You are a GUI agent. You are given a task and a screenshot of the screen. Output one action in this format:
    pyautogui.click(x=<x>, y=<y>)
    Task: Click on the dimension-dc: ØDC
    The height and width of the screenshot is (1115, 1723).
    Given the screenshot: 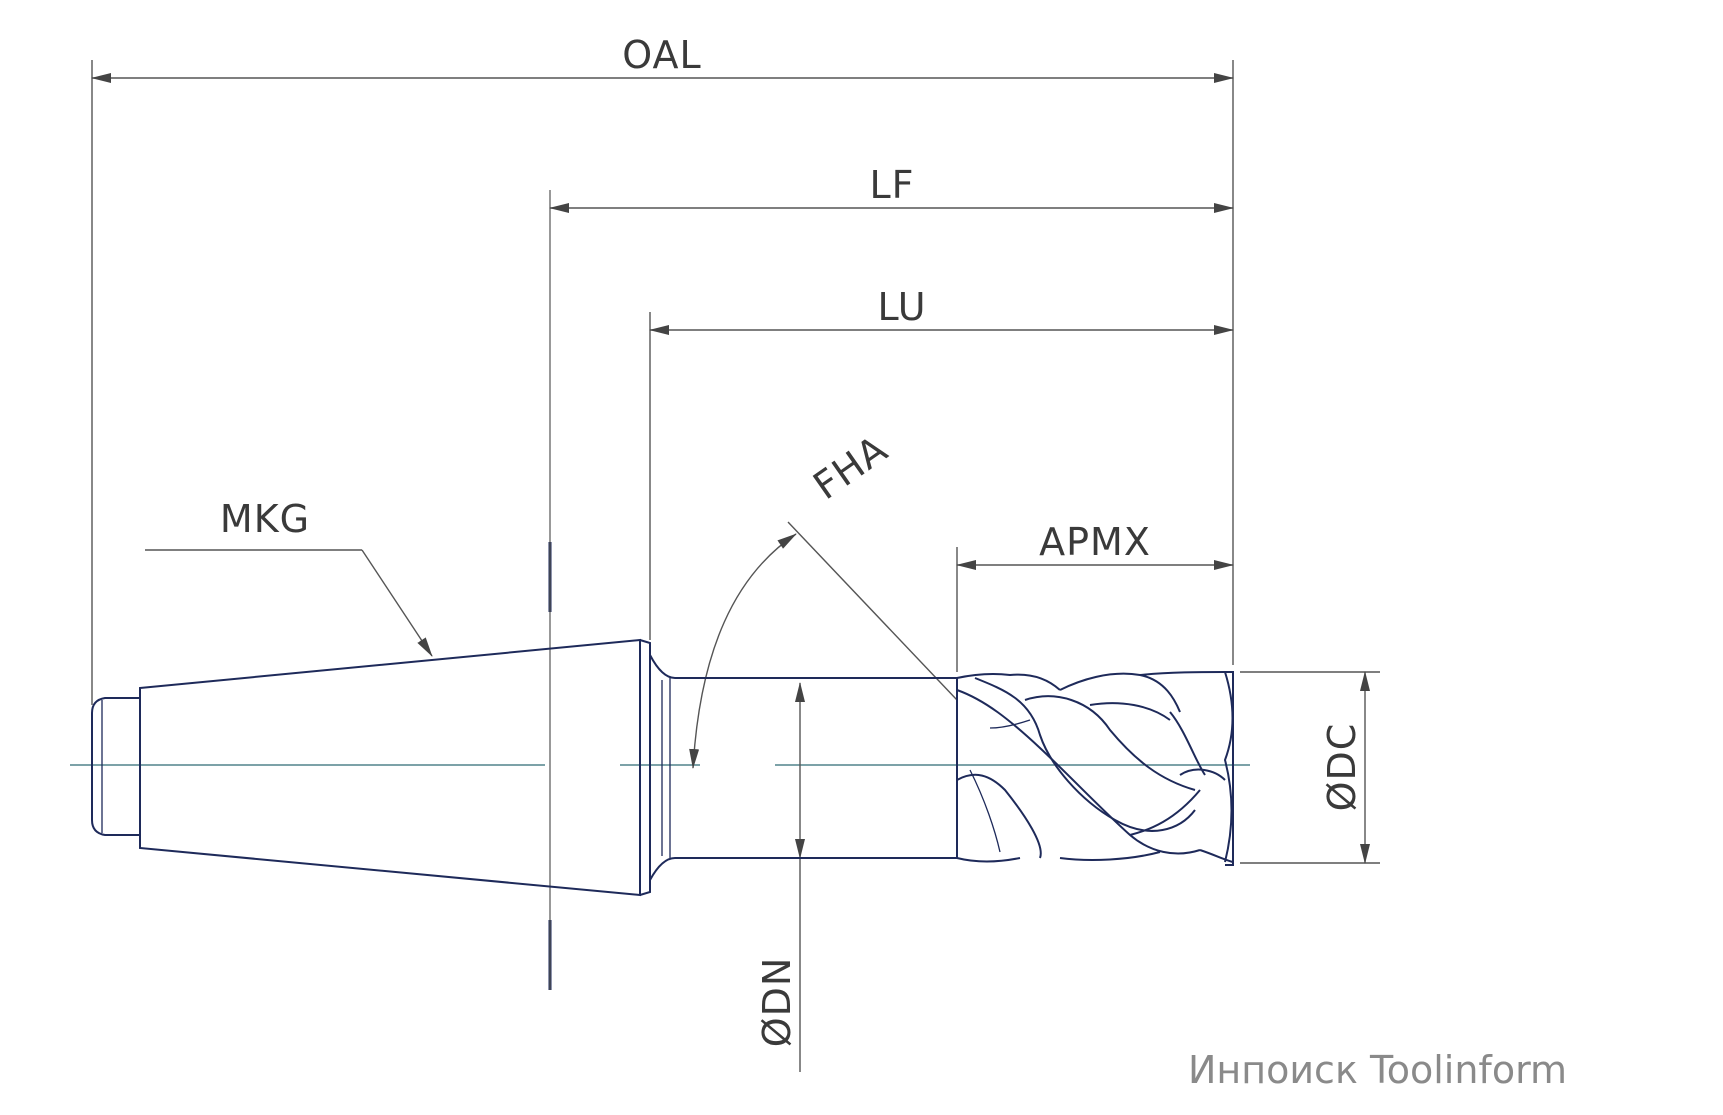 What is the action you would take?
    pyautogui.click(x=1345, y=767)
    